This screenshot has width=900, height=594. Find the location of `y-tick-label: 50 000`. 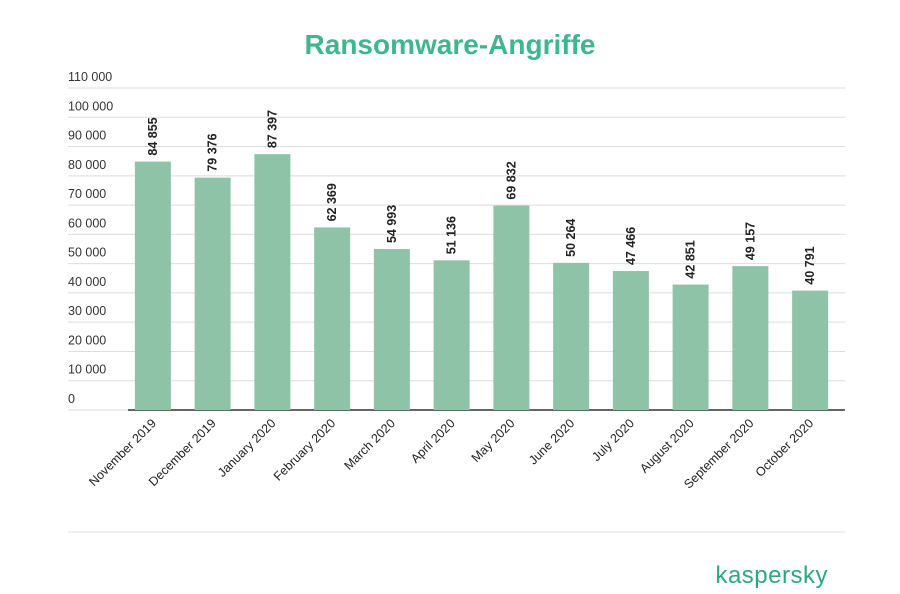

y-tick-label: 50 000 is located at coordinates (87, 253).